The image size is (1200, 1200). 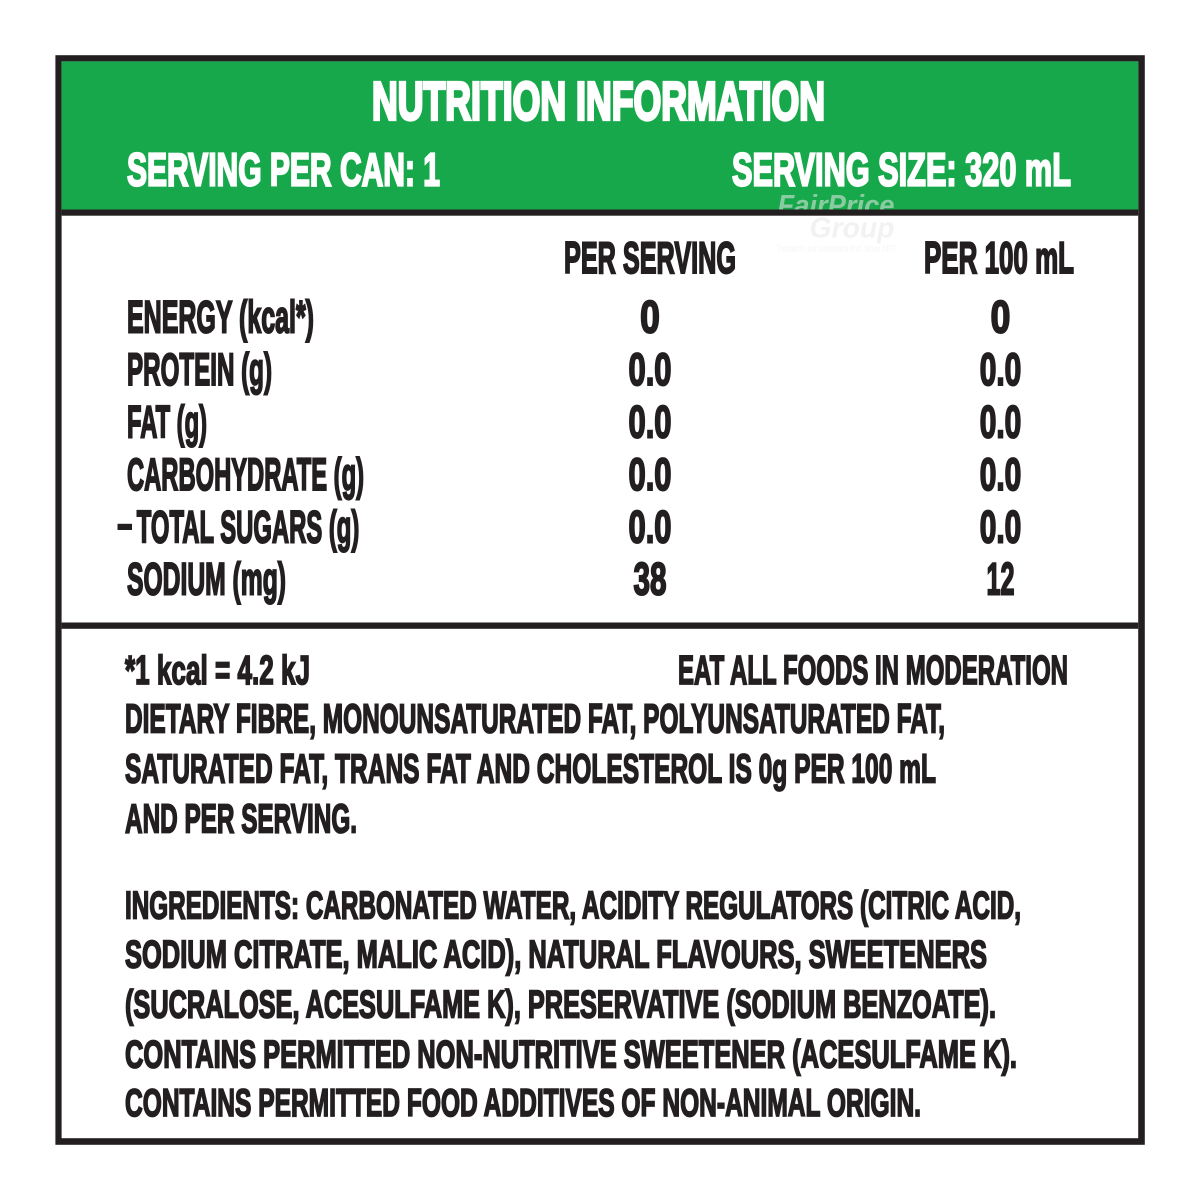 What do you see at coordinates (836, 206) in the screenshot?
I see `svg-text: FairPrice` at bounding box center [836, 206].